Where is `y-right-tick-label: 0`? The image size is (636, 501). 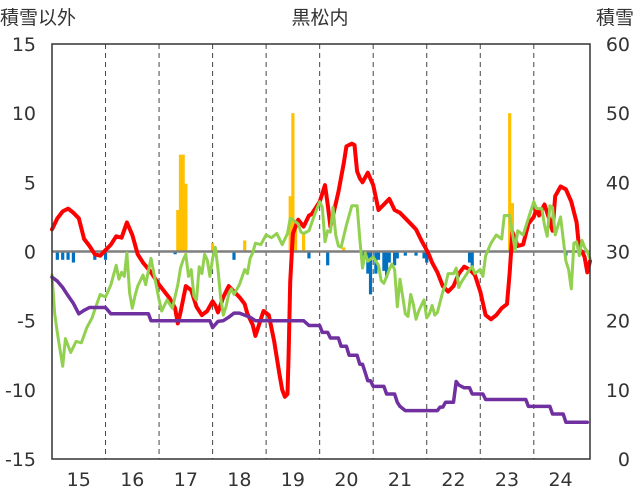
y-right-tick-label: 0 is located at coordinates (624, 460).